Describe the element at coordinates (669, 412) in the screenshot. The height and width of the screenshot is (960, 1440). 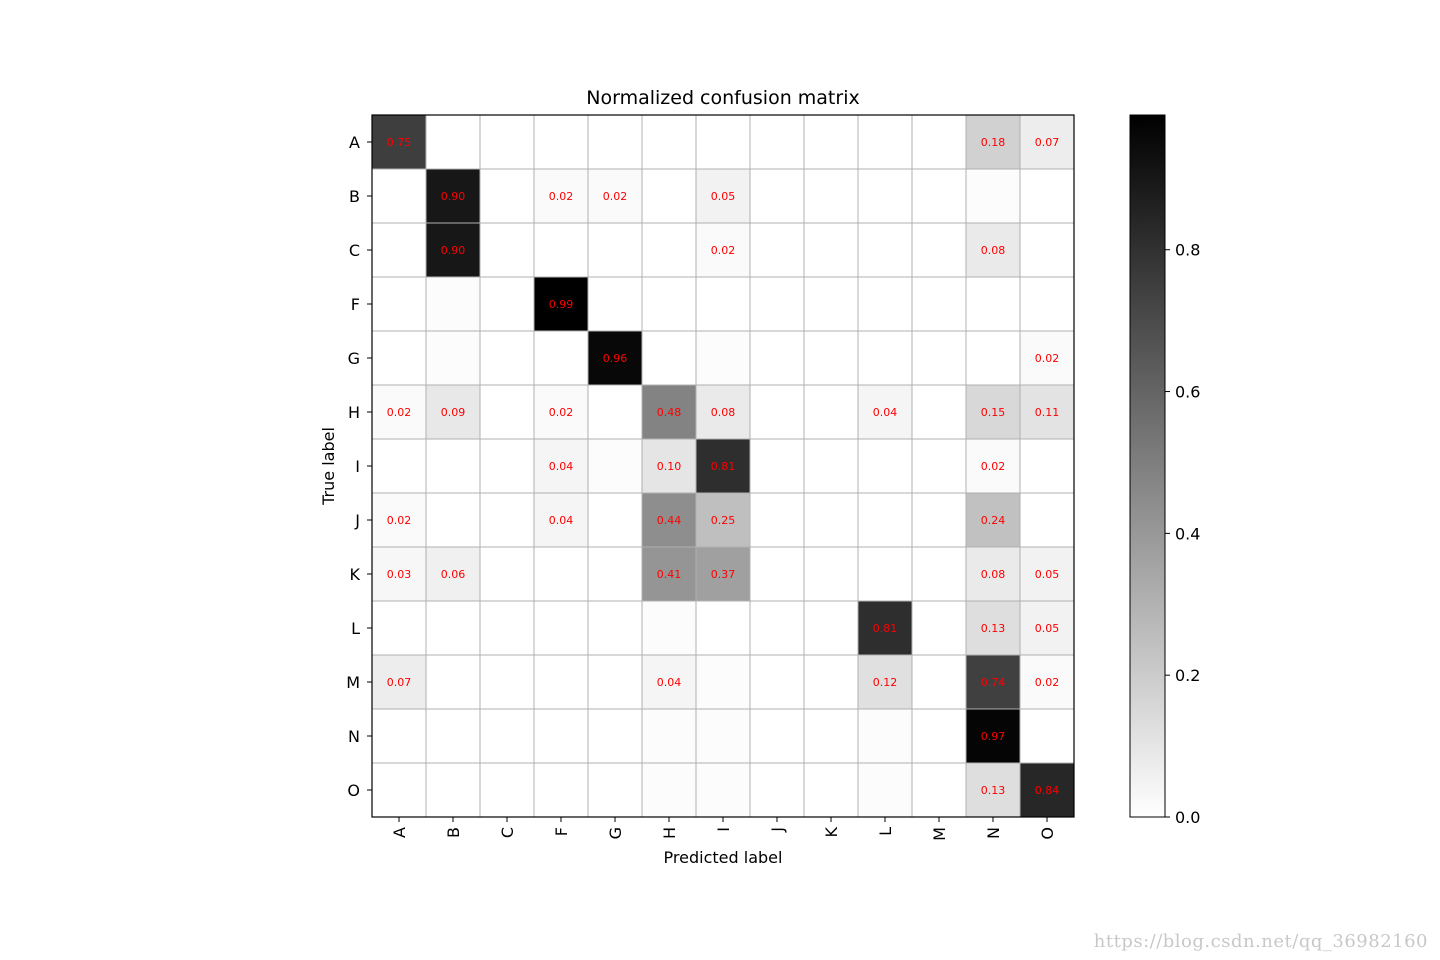
I see `cell-label-H-H: 0.48` at that location.